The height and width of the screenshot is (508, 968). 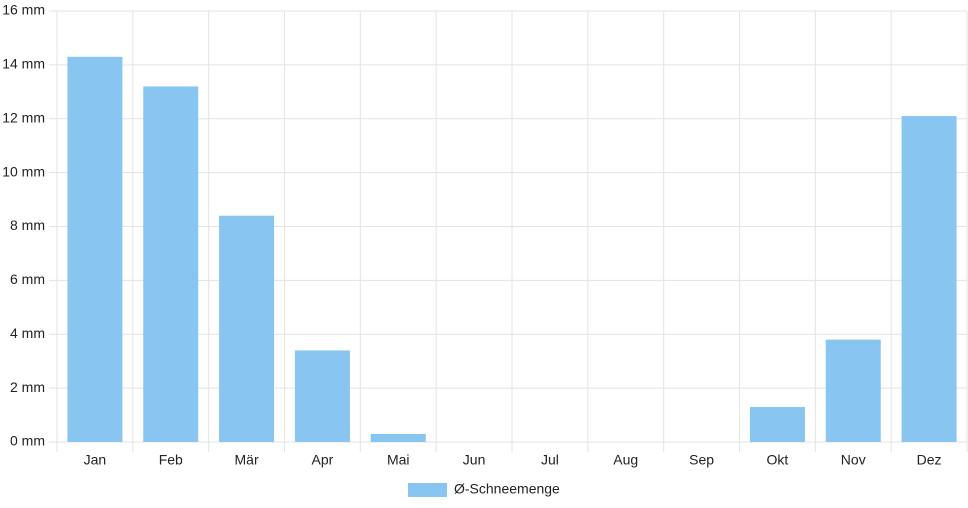 I want to click on y-tick-label: 8 mm, so click(x=27, y=225).